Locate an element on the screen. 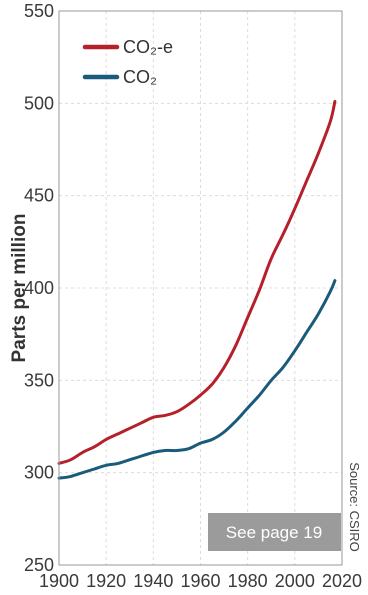 This screenshot has height=595, width=368. y-tick-label: 450 is located at coordinates (39, 196).